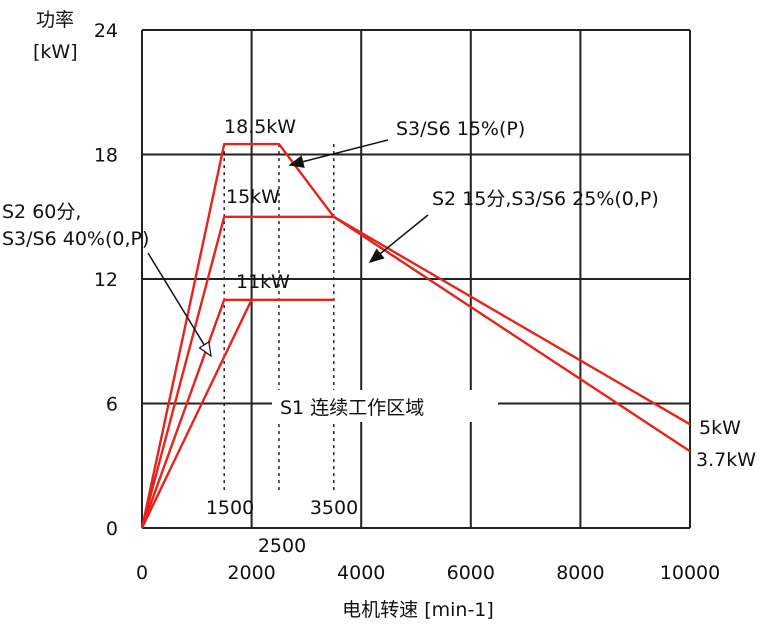  I want to click on label-15kw: 15kW, so click(253, 197).